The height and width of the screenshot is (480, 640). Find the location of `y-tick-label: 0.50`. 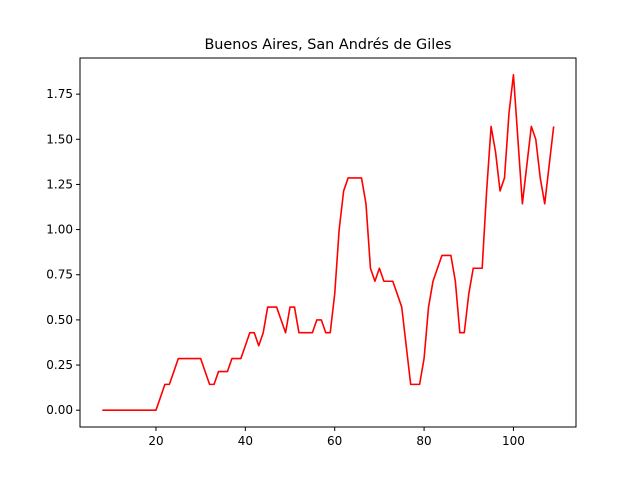

y-tick-label: 0.50 is located at coordinates (59, 320).